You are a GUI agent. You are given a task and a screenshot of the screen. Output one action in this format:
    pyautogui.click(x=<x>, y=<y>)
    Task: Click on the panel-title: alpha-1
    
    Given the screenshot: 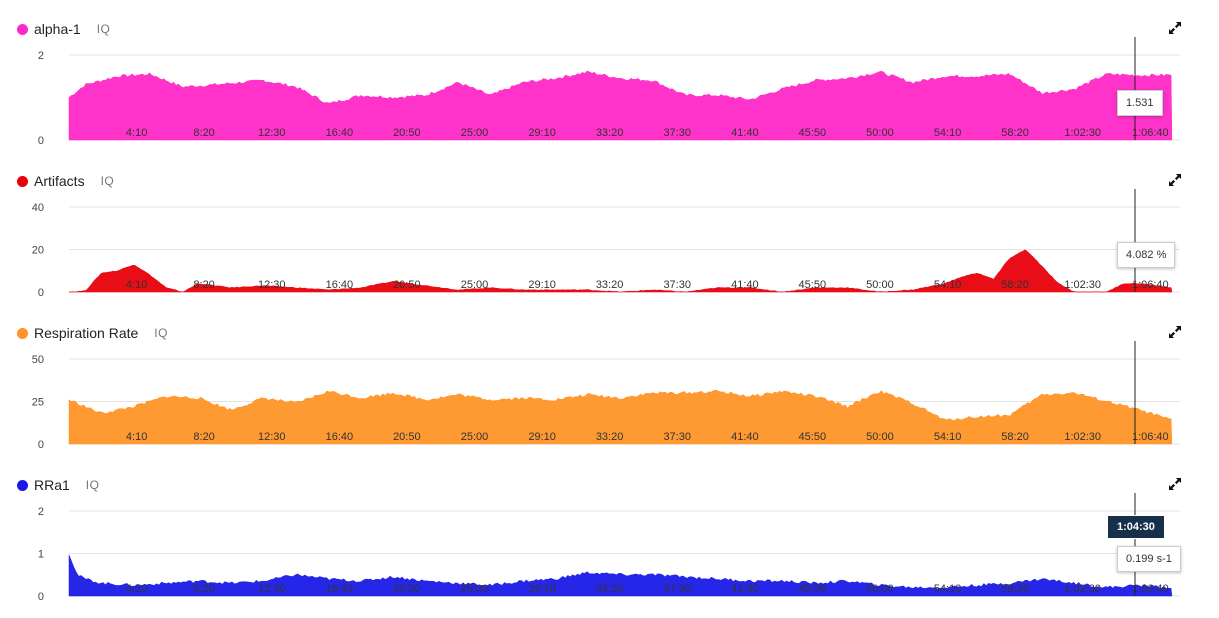 What is the action you would take?
    pyautogui.click(x=57, y=29)
    